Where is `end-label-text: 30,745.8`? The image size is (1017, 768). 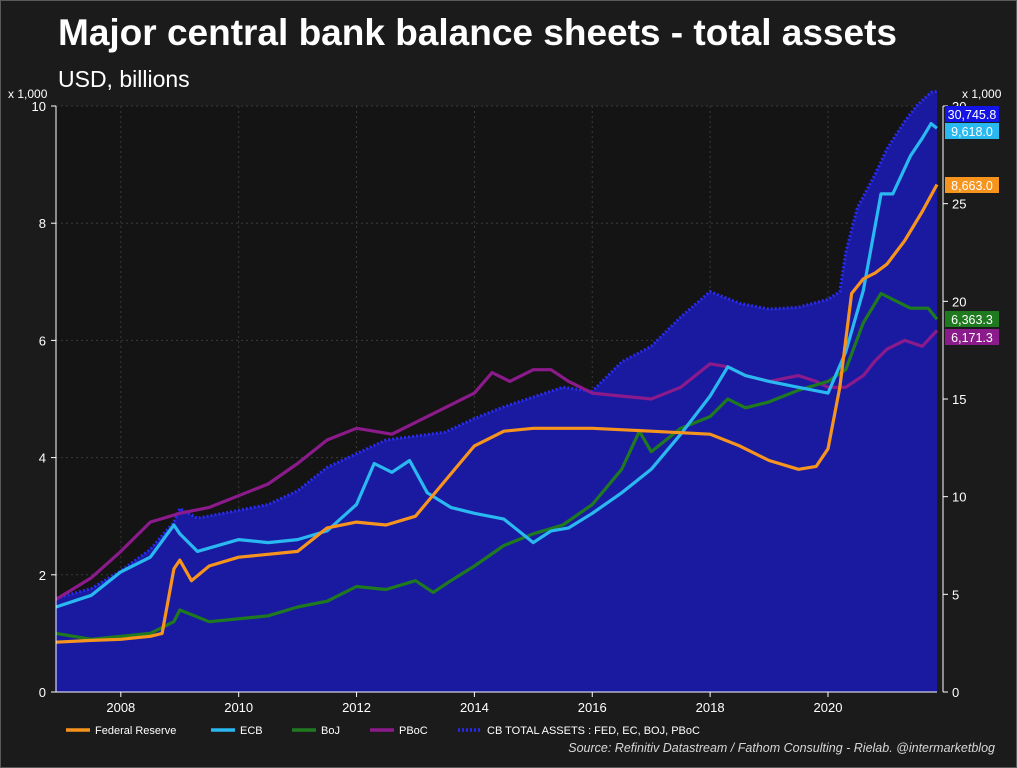 end-label-text: 30,745.8 is located at coordinates (972, 115).